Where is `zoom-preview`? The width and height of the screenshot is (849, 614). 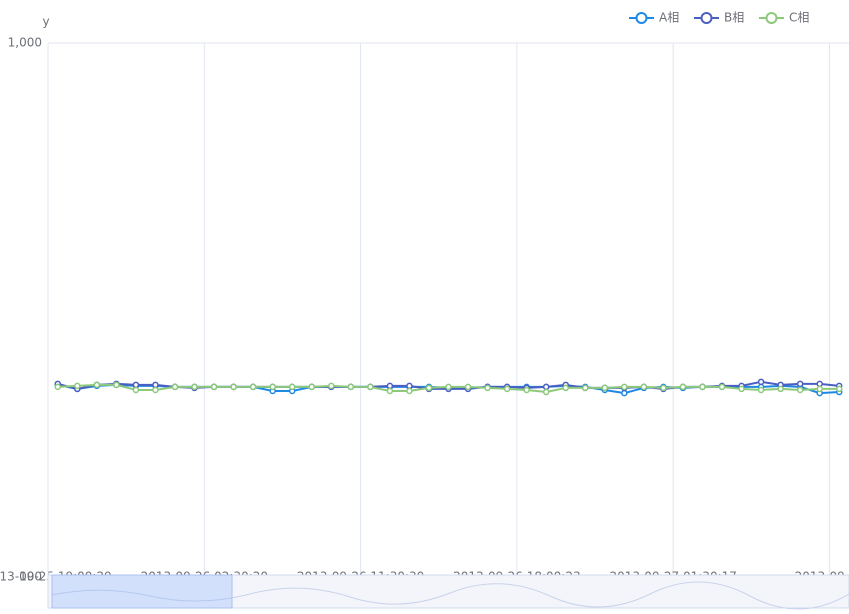
zoom-preview is located at coordinates (450, 595).